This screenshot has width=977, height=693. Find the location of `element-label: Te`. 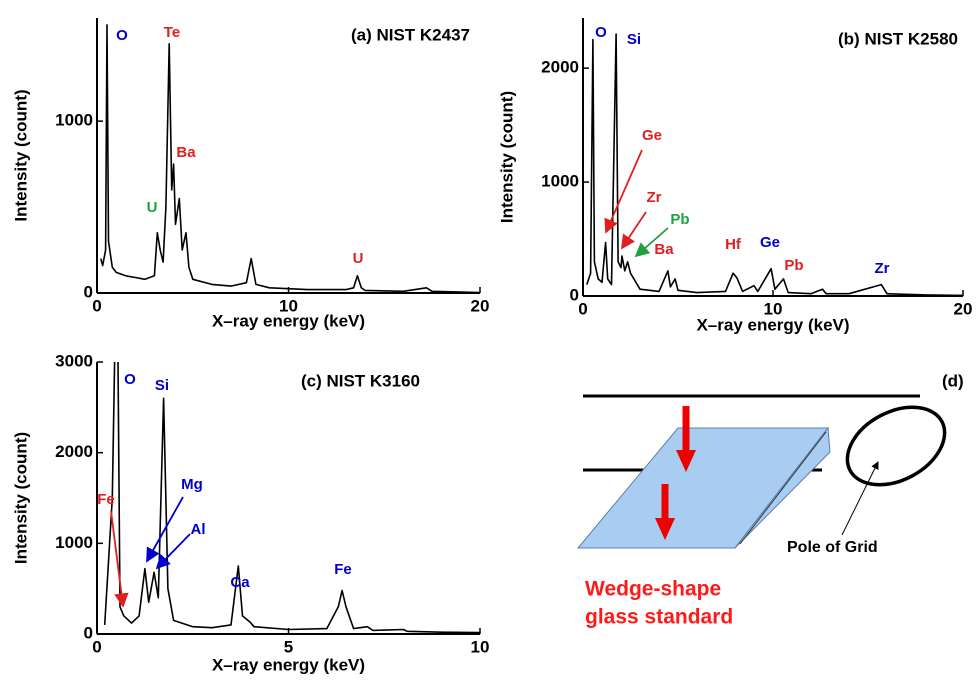

element-label: Te is located at coordinates (172, 32).